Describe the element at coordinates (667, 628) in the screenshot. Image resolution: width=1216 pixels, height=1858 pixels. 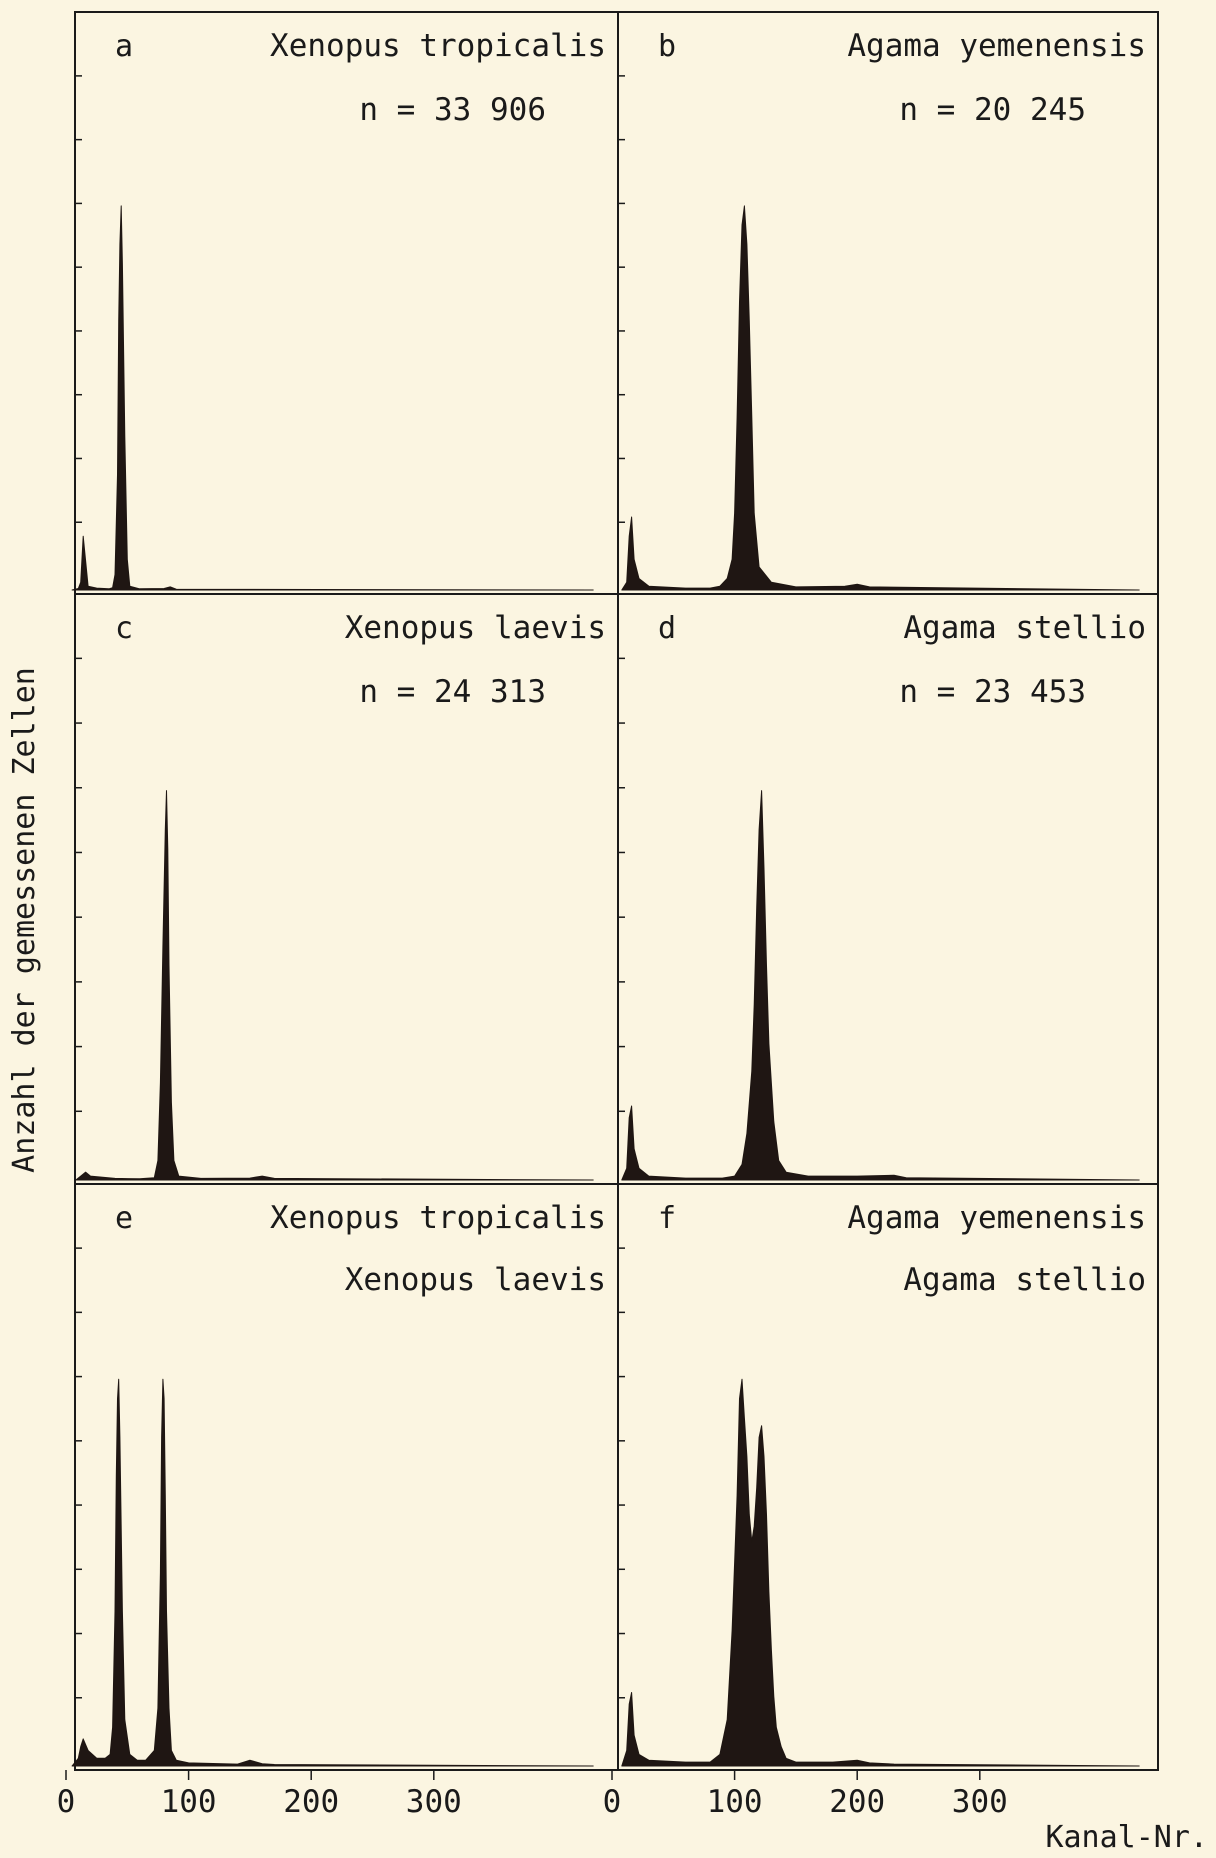
I see `panel-letter: d` at that location.